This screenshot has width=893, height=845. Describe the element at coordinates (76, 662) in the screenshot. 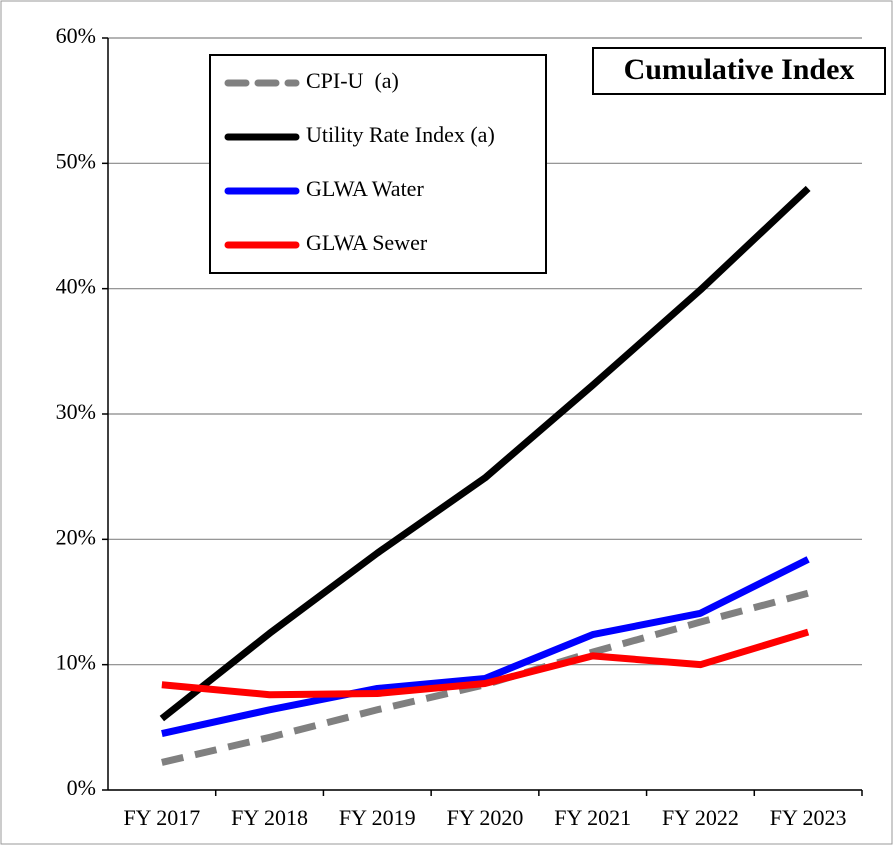

I see `y-tick-label: 10%` at that location.